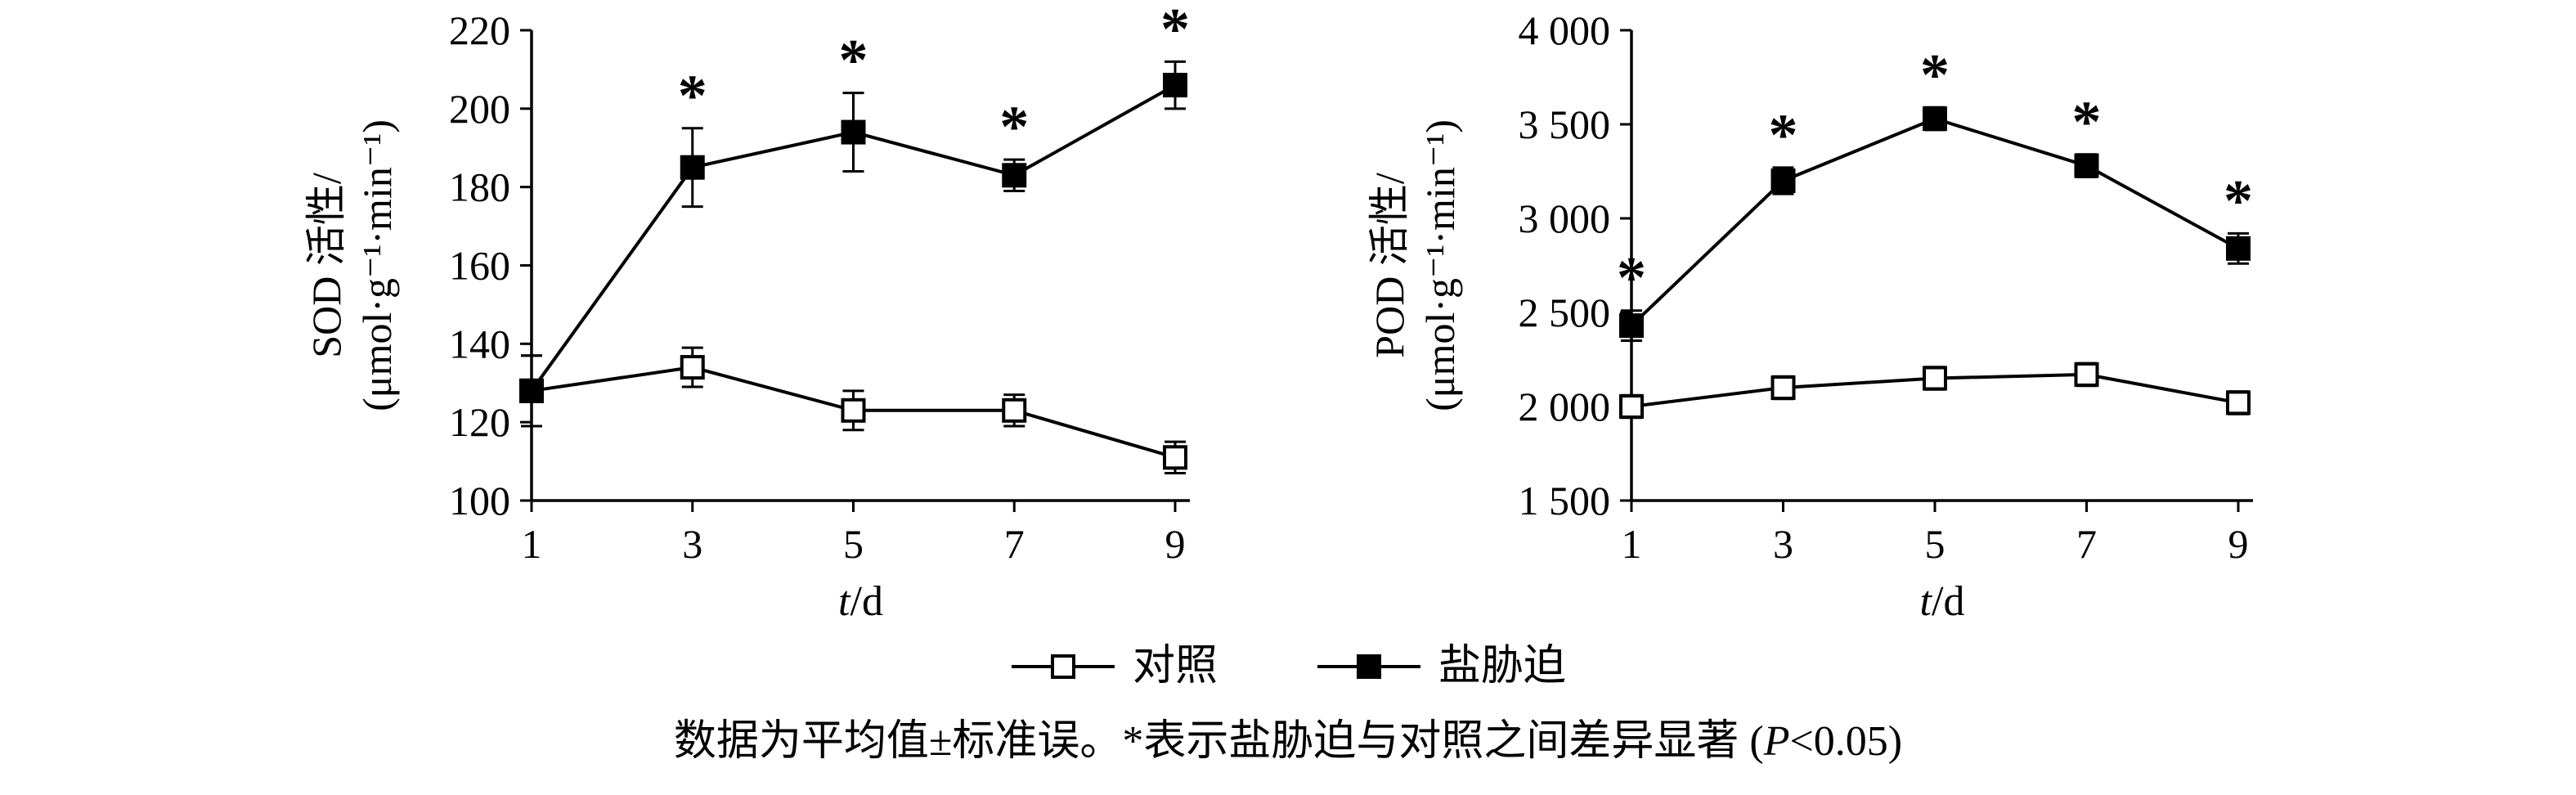 This screenshot has height=795, width=2576. I want to click on y-tick-label: 120, so click(479, 422).